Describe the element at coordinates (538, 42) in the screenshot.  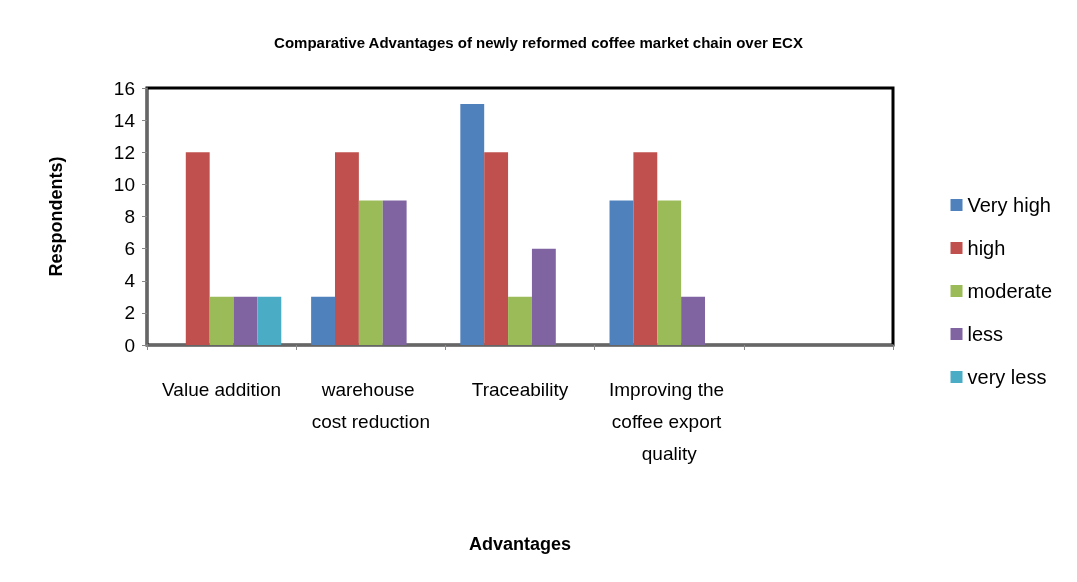
I see `chart-title: Comparative Advantages of newly reformed coffee market chain over ECX` at that location.